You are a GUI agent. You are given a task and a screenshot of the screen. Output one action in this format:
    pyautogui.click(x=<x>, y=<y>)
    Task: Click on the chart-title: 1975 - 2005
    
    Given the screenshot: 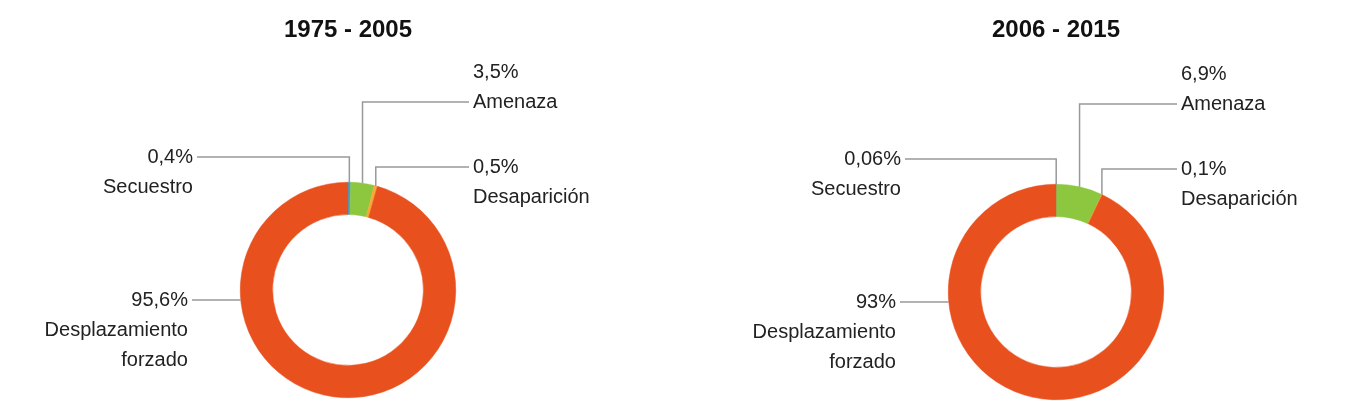 What is the action you would take?
    pyautogui.click(x=348, y=28)
    